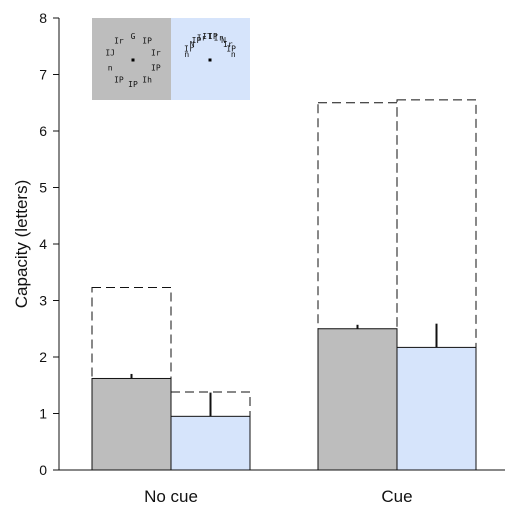 The width and height of the screenshot is (509, 506). Describe the element at coordinates (278, 496) in the screenshot. I see `x-category-labels: No cue Cue` at that location.